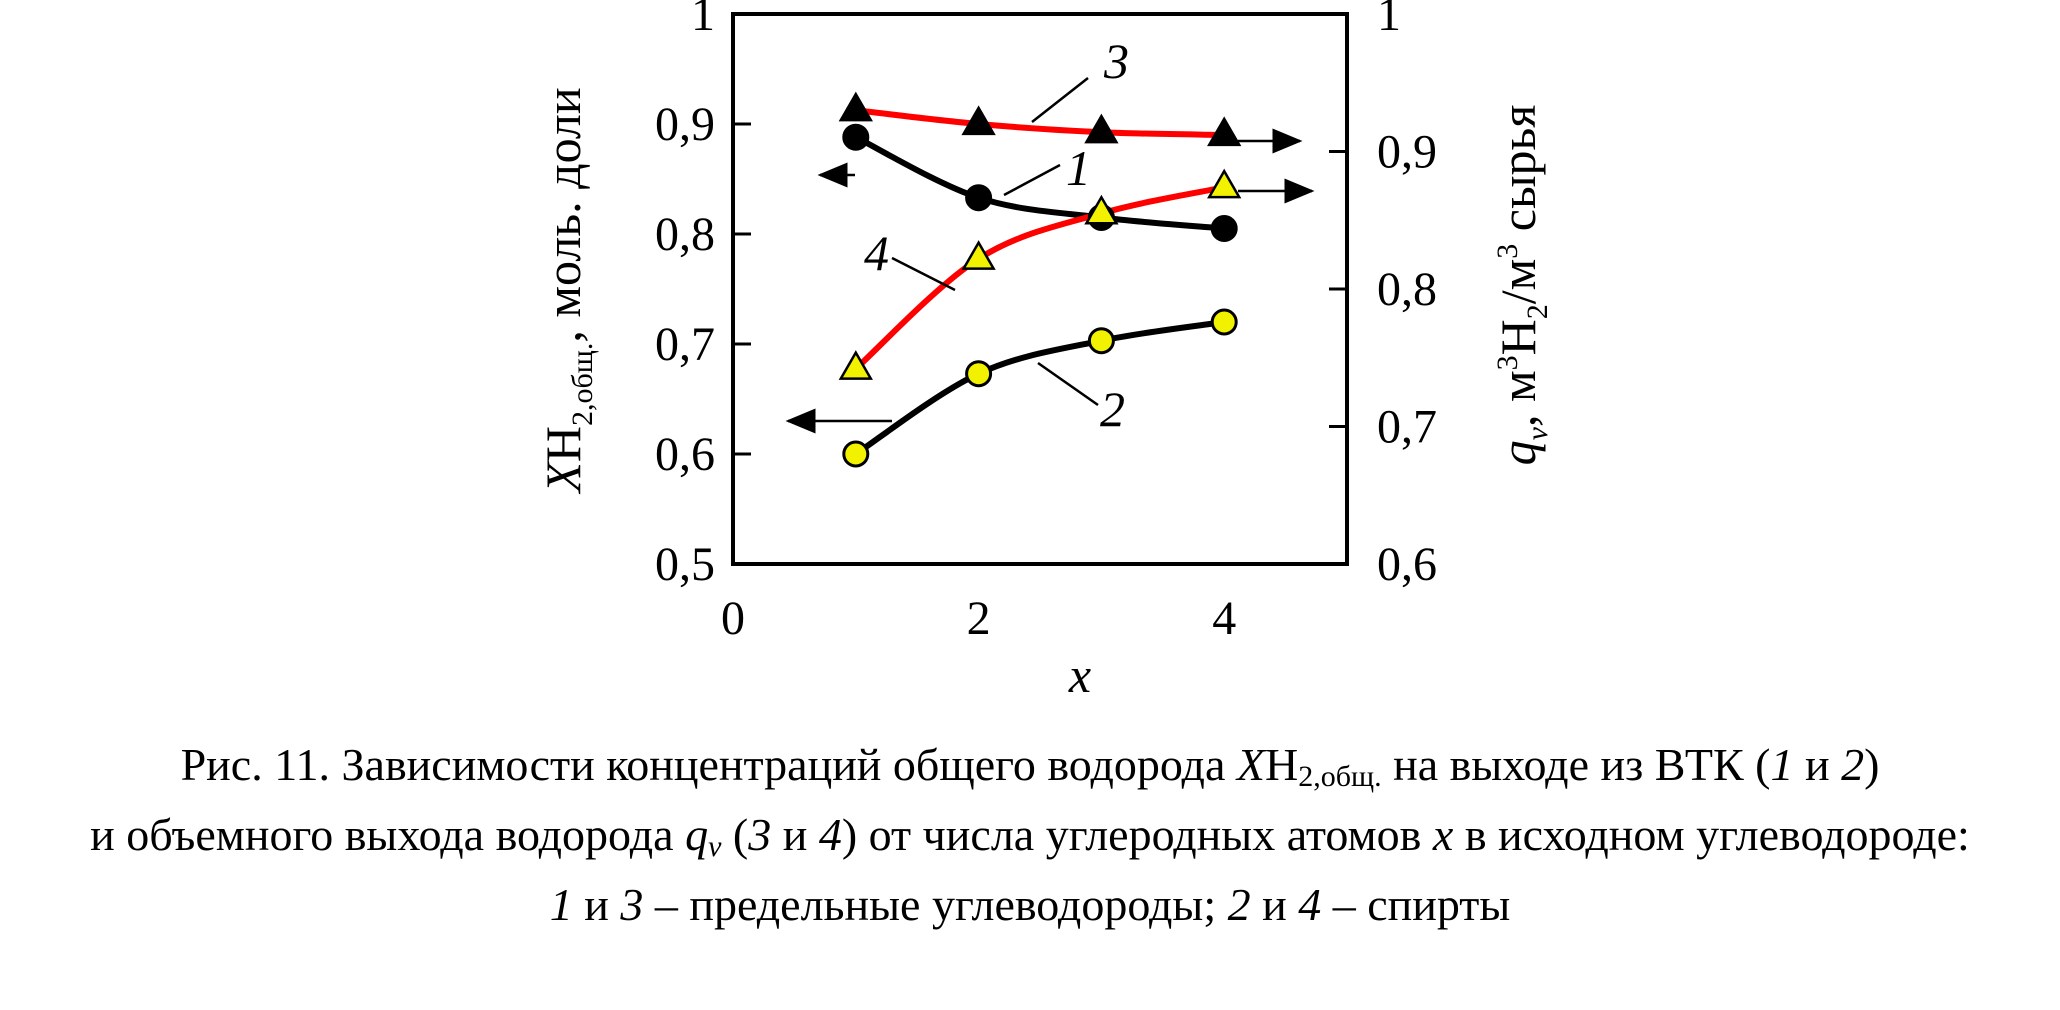 The image size is (2060, 1010). Describe the element at coordinates (1078, 168) in the screenshot. I see `callout-label-1: 1` at that location.